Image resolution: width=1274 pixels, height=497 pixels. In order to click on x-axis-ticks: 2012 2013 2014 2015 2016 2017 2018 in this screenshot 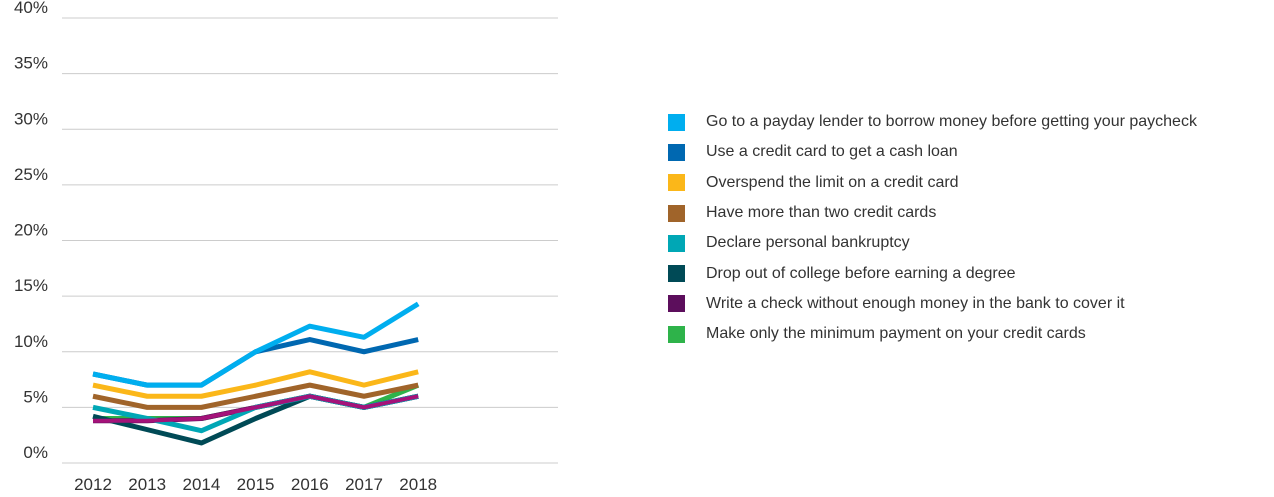, I will do `click(255, 484)`.